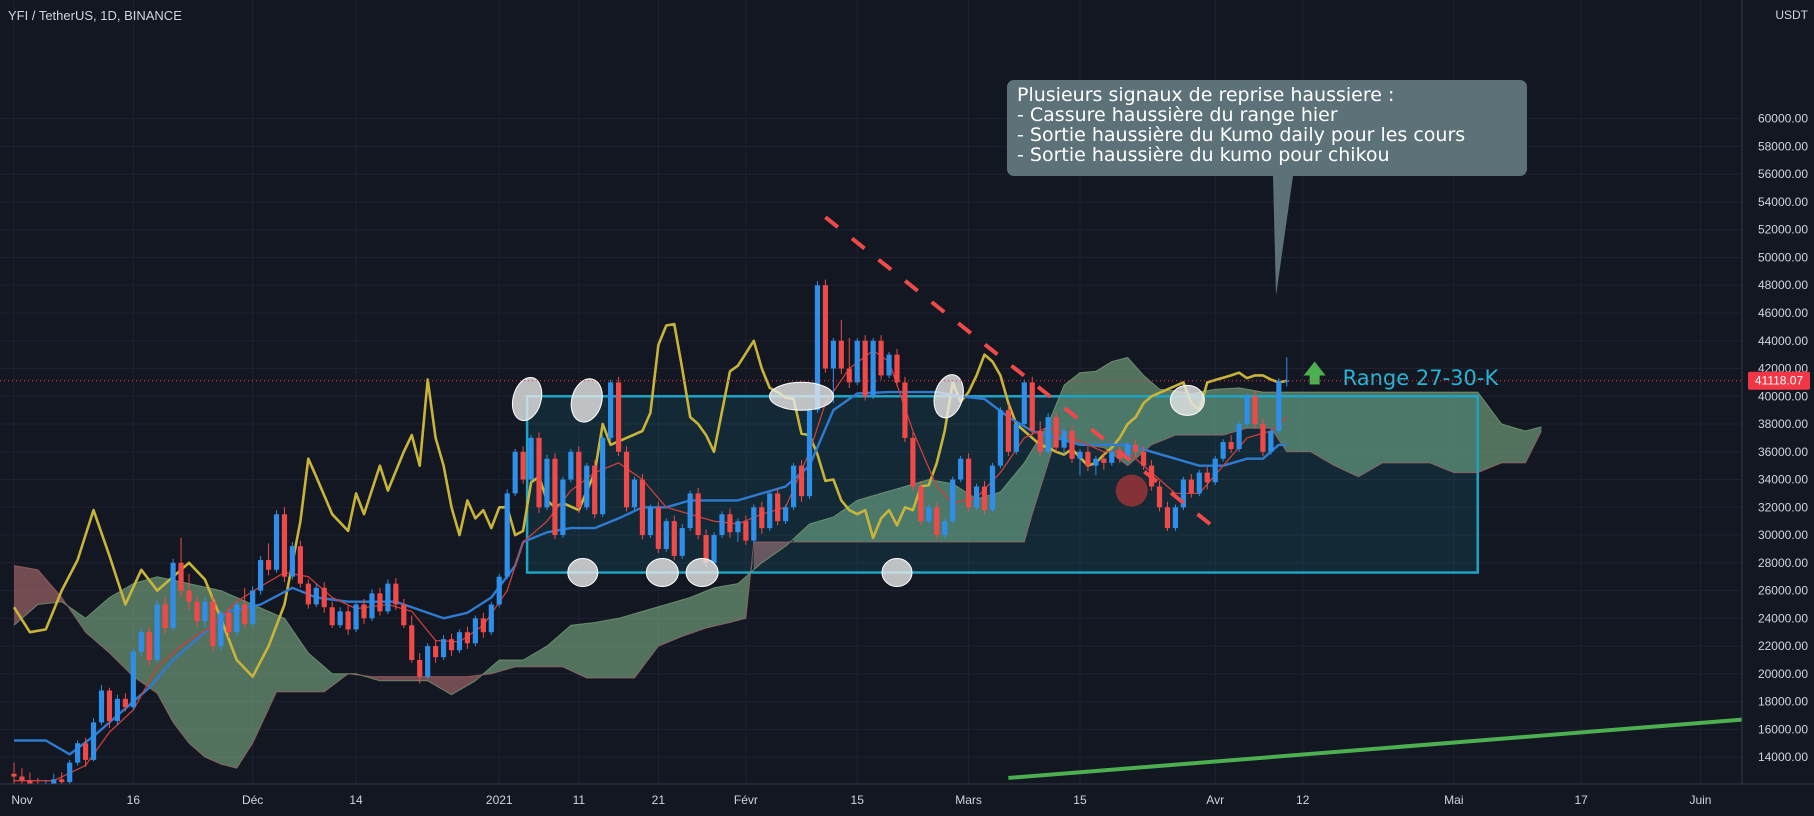 The height and width of the screenshot is (816, 1814). I want to click on price-tick-label: 36000.00, so click(1783, 452).